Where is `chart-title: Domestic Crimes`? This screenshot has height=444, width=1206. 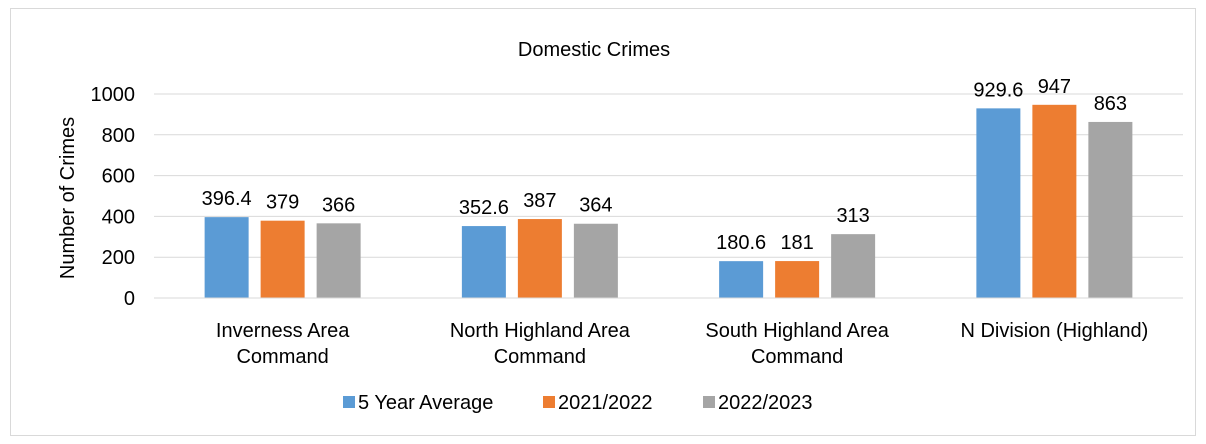 chart-title: Domestic Crimes is located at coordinates (594, 50).